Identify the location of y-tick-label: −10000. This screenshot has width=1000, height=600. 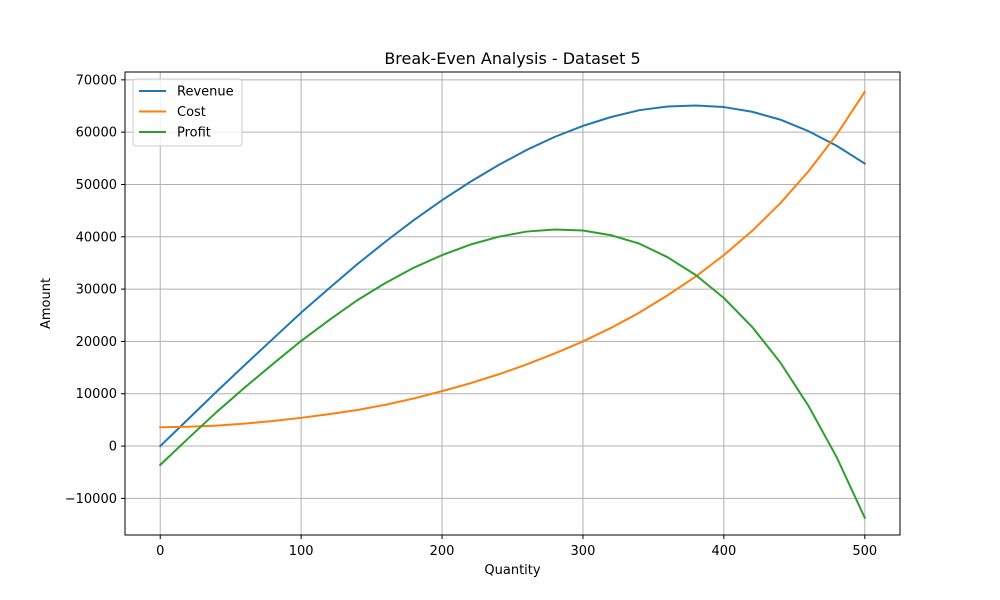
(91, 499).